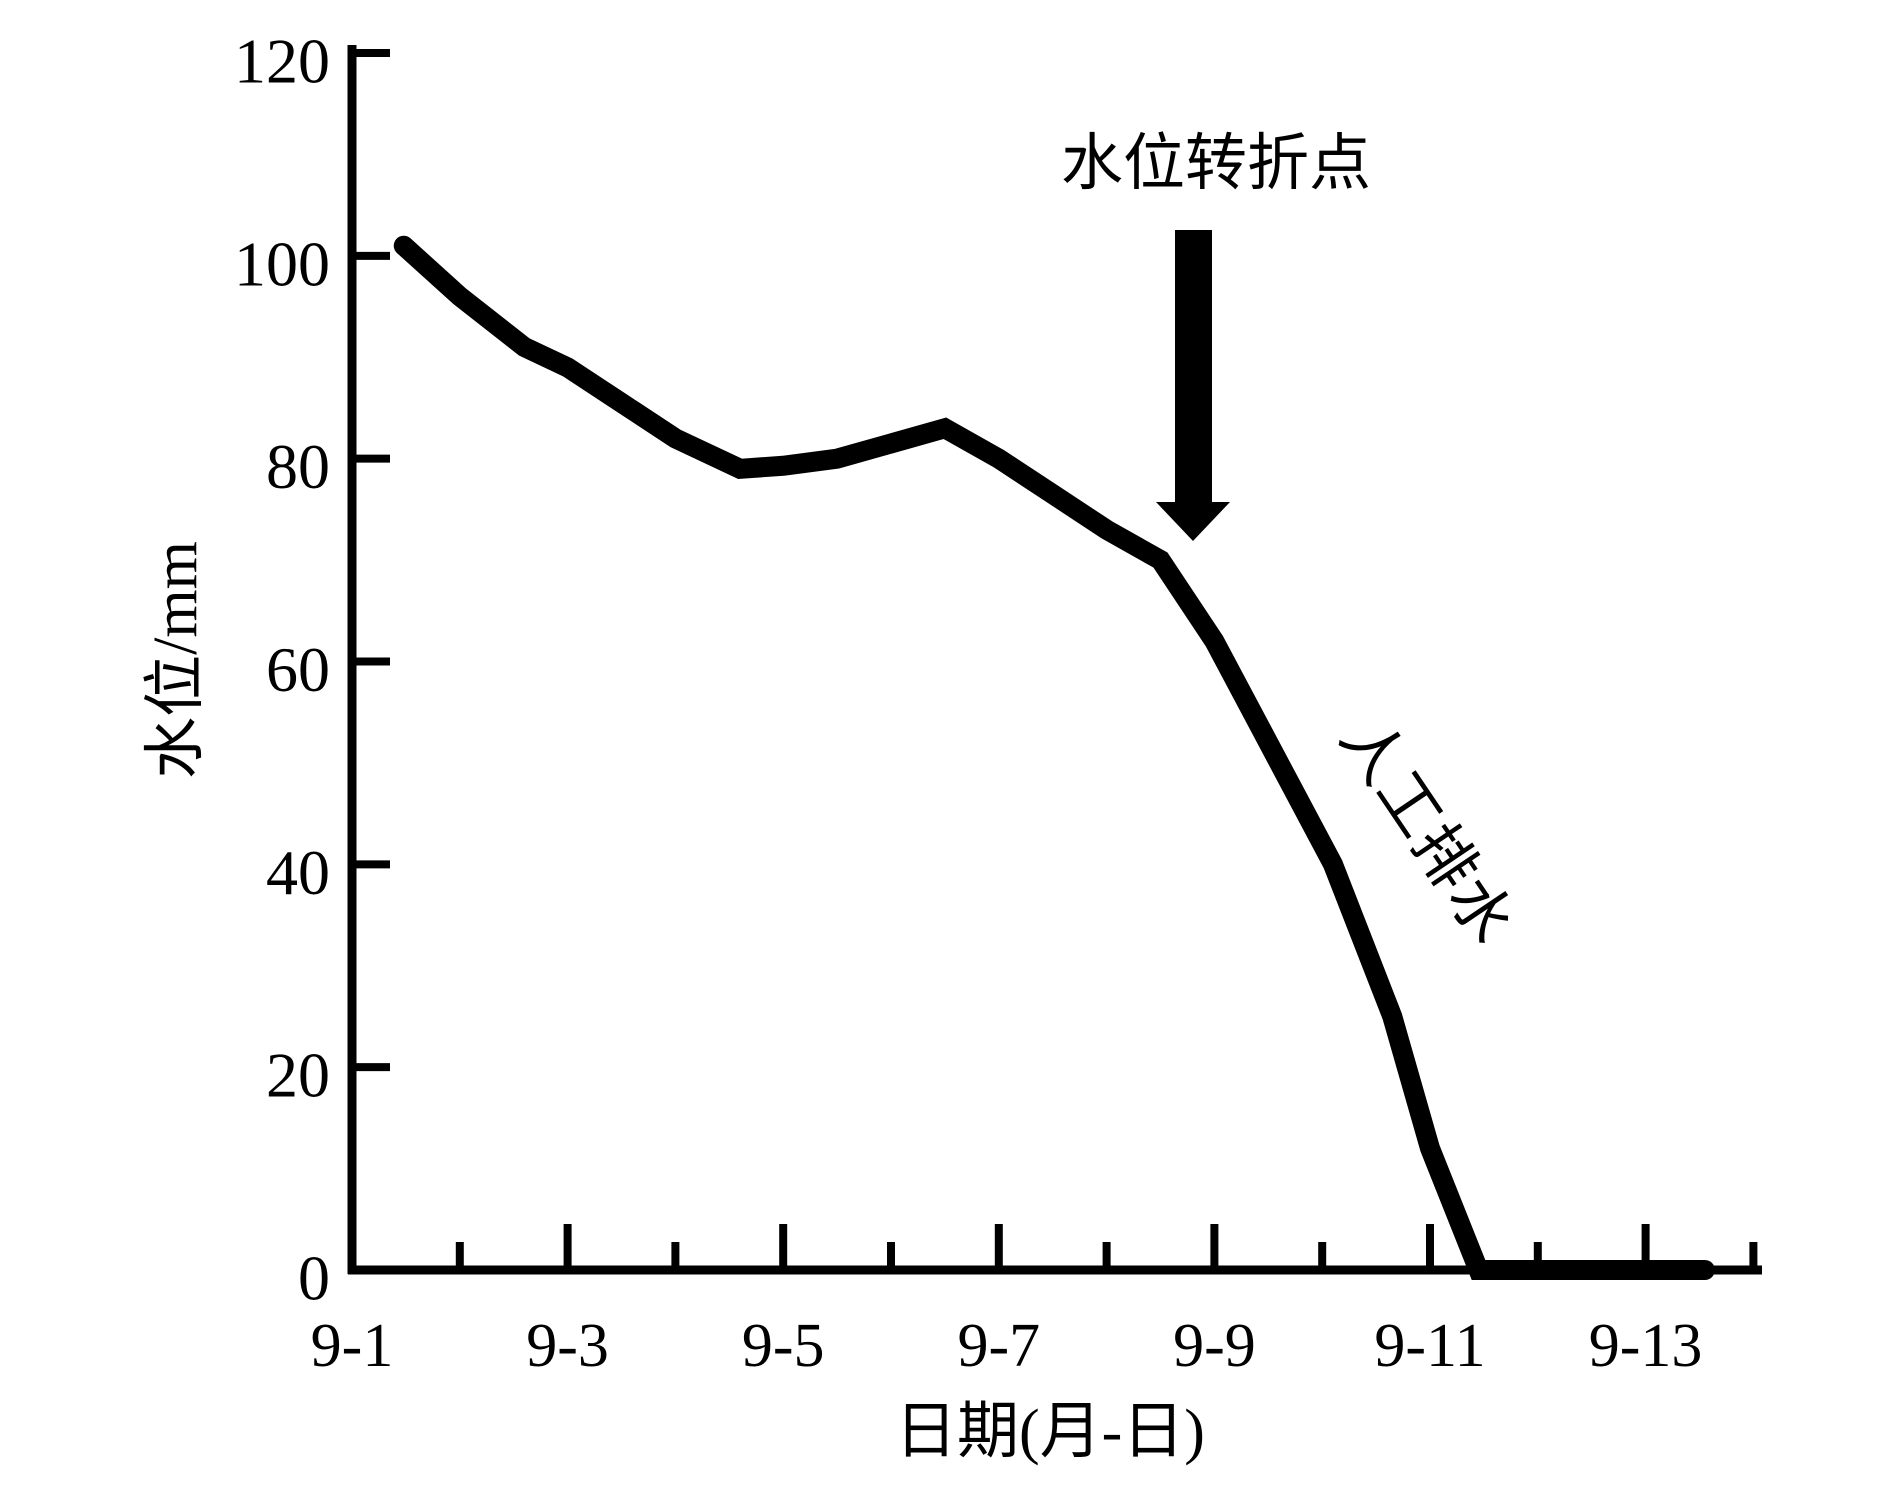 This screenshot has height=1488, width=1890. What do you see at coordinates (1646, 1346) in the screenshot?
I see `x-tick-label: 9-13` at bounding box center [1646, 1346].